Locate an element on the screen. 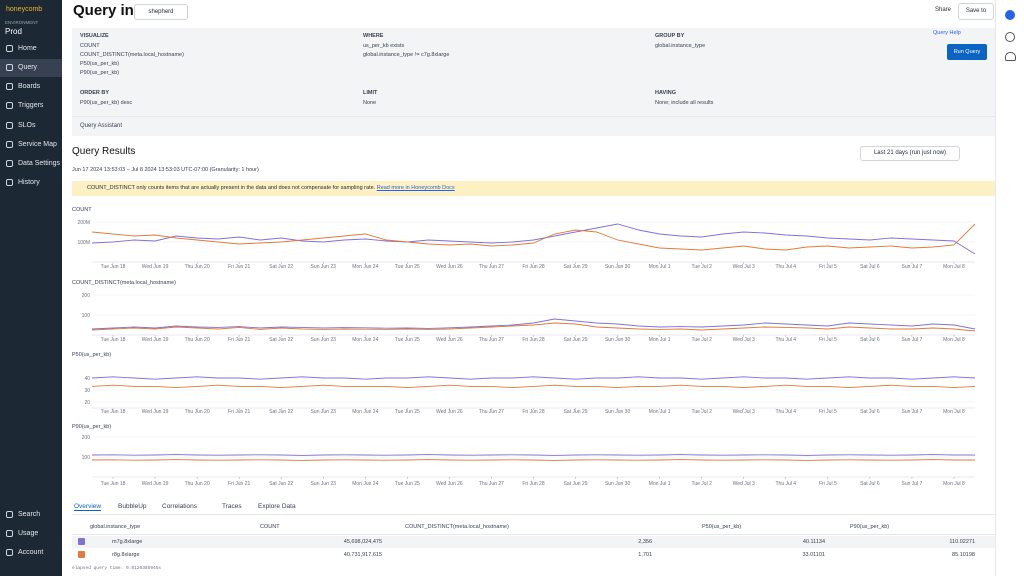 This screenshot has height=576, width=1024. tab: Traces is located at coordinates (232, 506).